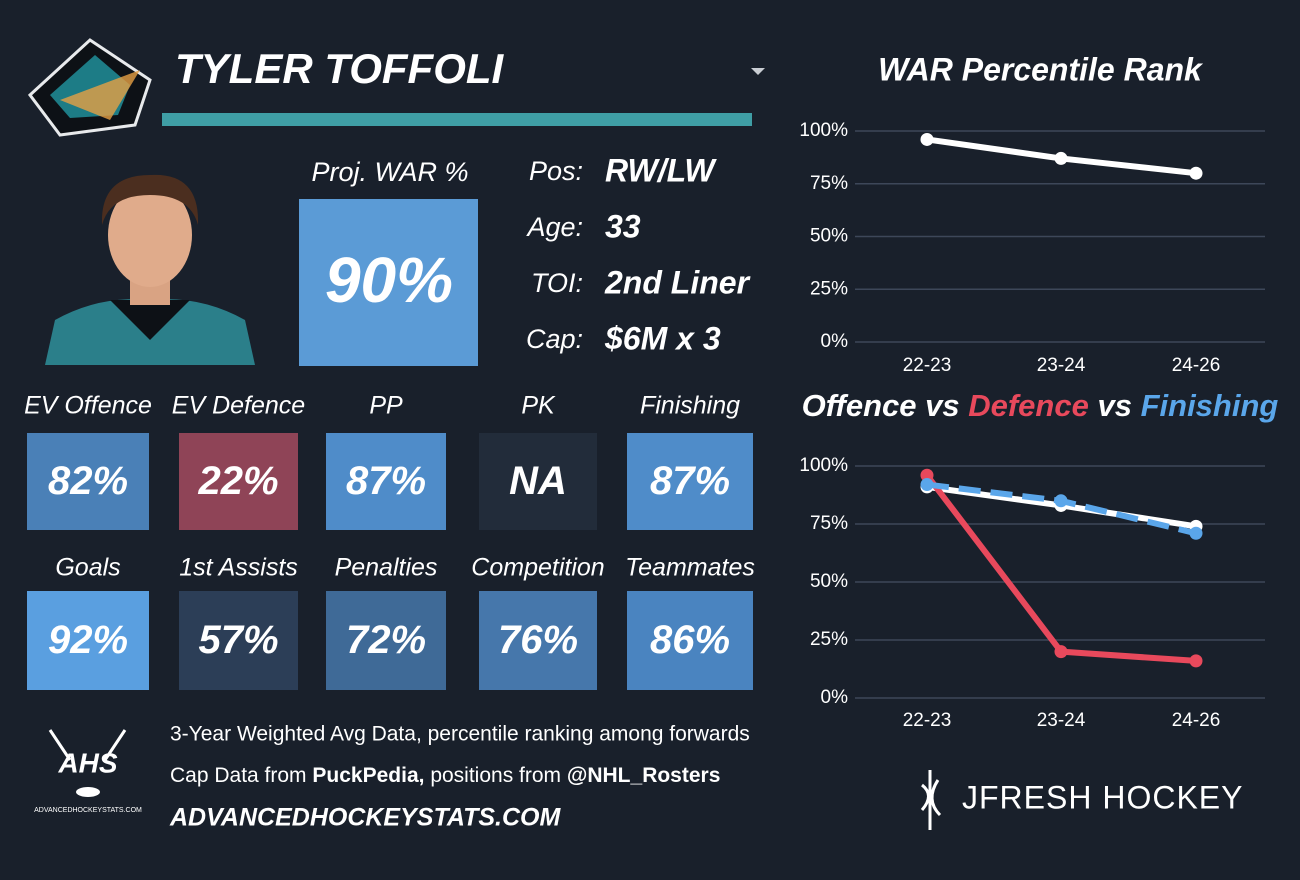  Describe the element at coordinates (538, 406) in the screenshot. I see `tile-label: PK` at that location.